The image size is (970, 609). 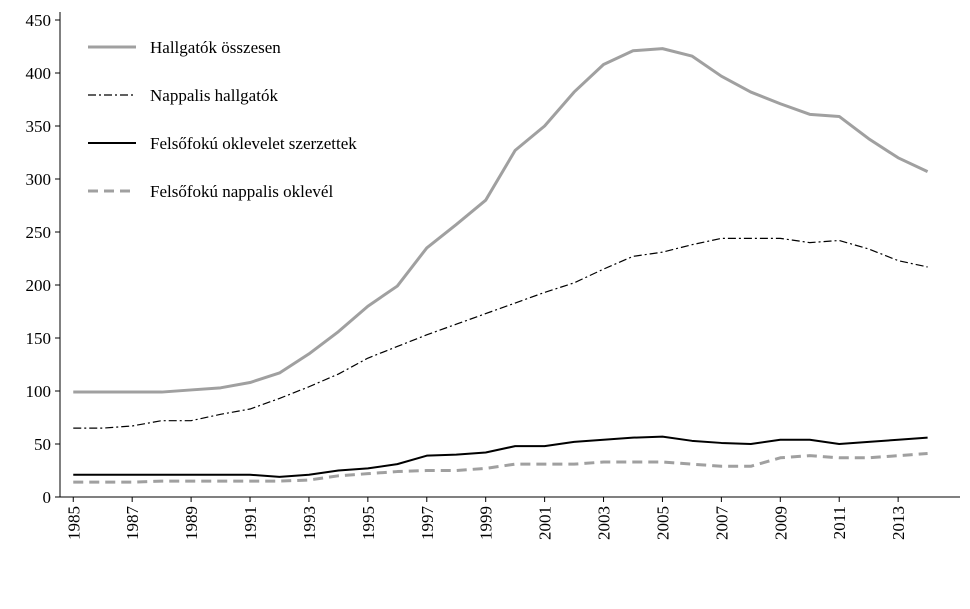 I want to click on y-tick-label: 350, so click(x=39, y=126).